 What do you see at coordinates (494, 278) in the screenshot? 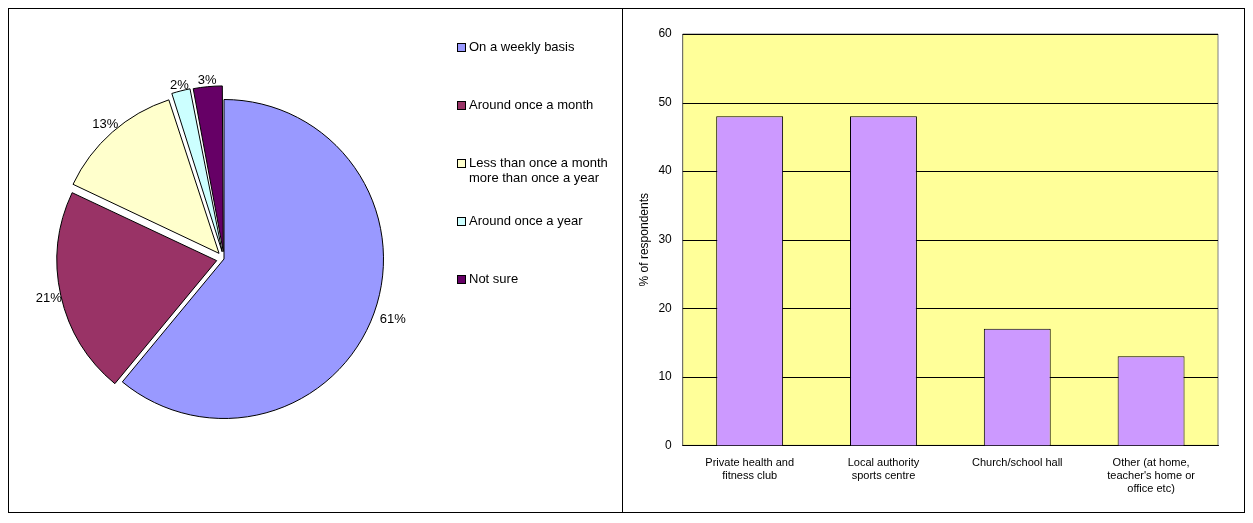
I see `legend-label: Not sure` at bounding box center [494, 278].